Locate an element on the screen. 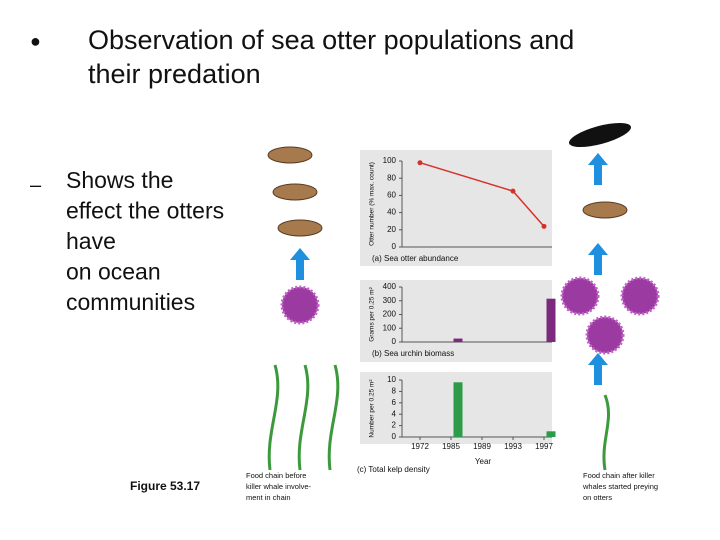 Image resolution: width=720 pixels, height=540 pixels. x-tick-label: 1972 is located at coordinates (420, 446).